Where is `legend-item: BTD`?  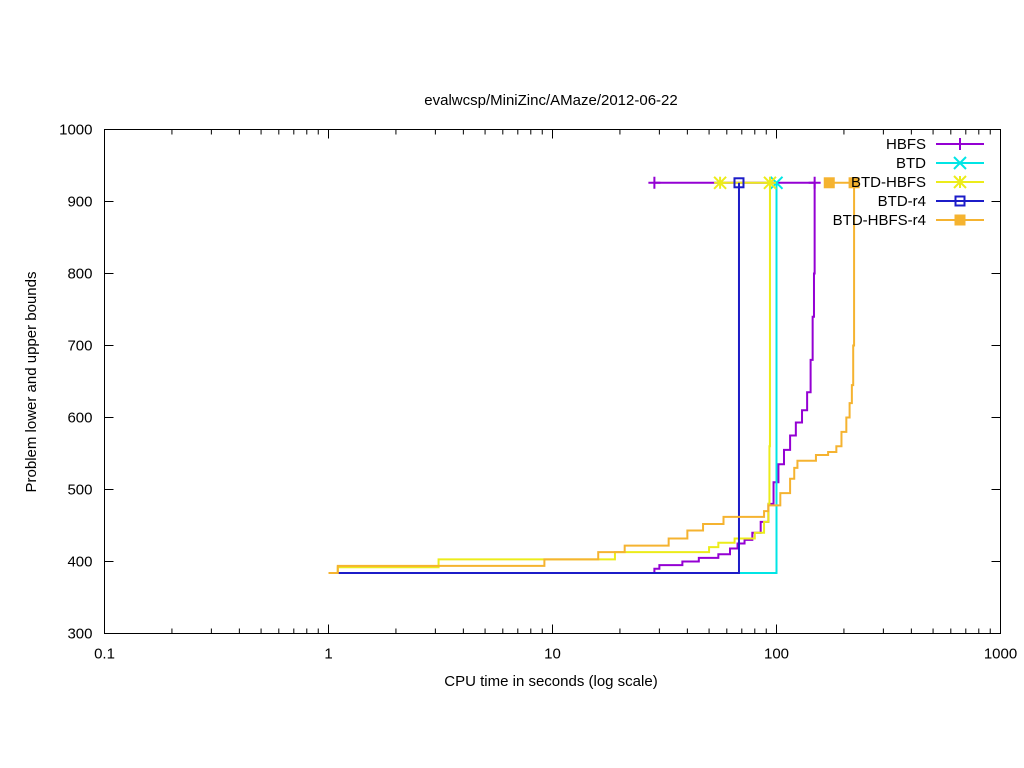
legend-item: BTD is located at coordinates (940, 163).